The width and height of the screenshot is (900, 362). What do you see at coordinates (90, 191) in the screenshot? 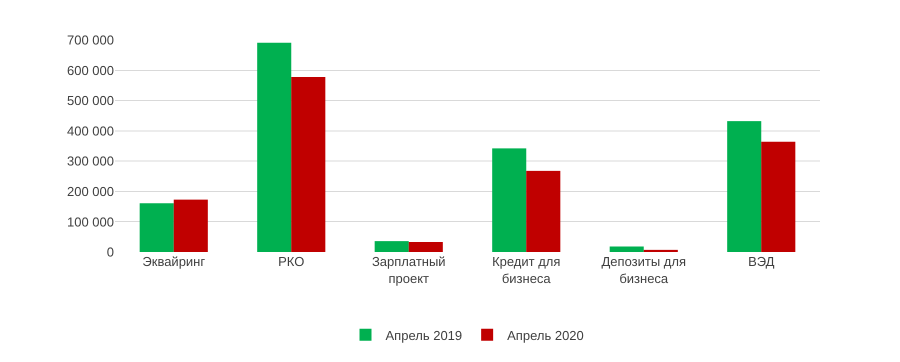
I see `y-tick-label: 200 000` at bounding box center [90, 191].